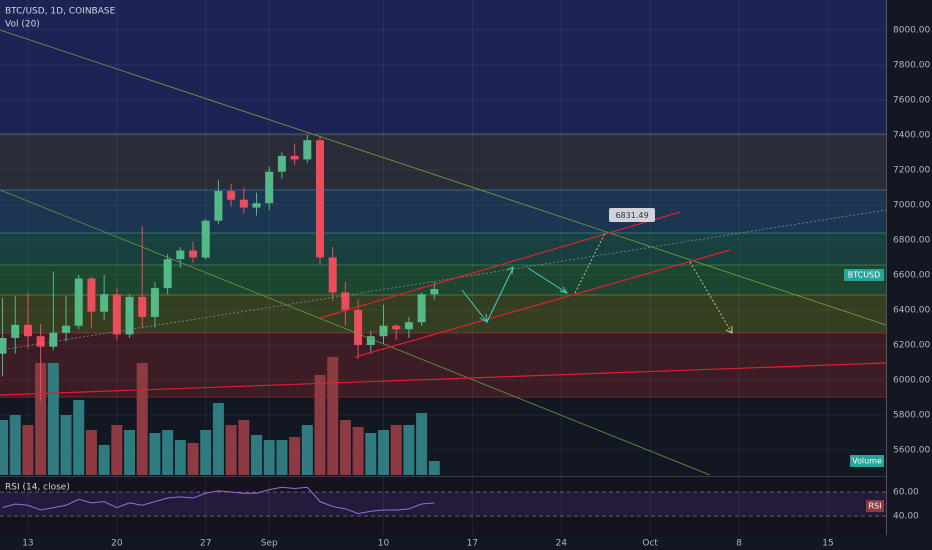 Image resolution: width=932 pixels, height=550 pixels. What do you see at coordinates (911, 100) in the screenshot?
I see `y-tick-label: 7600.00` at bounding box center [911, 100].